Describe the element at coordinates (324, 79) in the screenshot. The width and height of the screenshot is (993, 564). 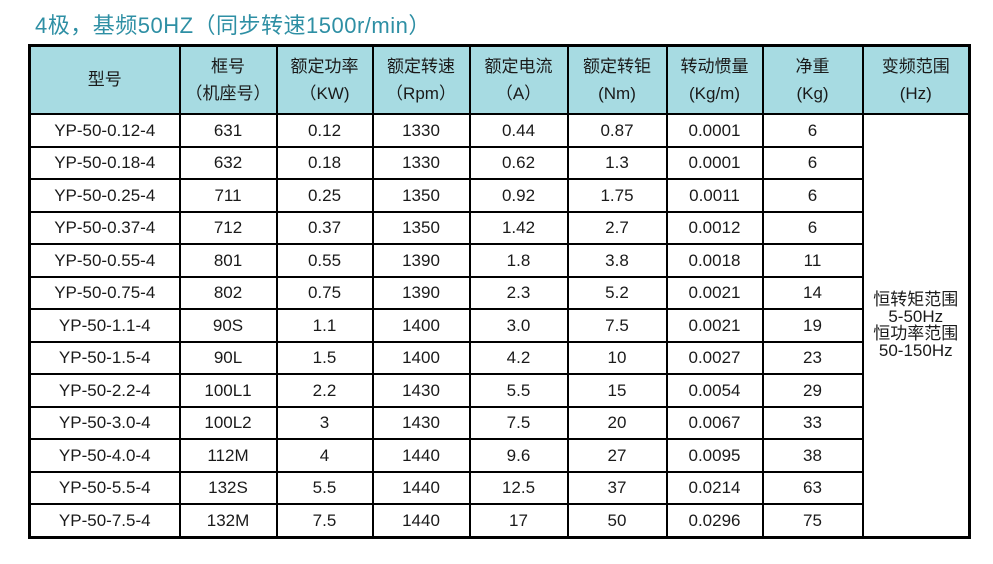
I see `col-header-rated-power: 额定功率 （KW)` at that location.